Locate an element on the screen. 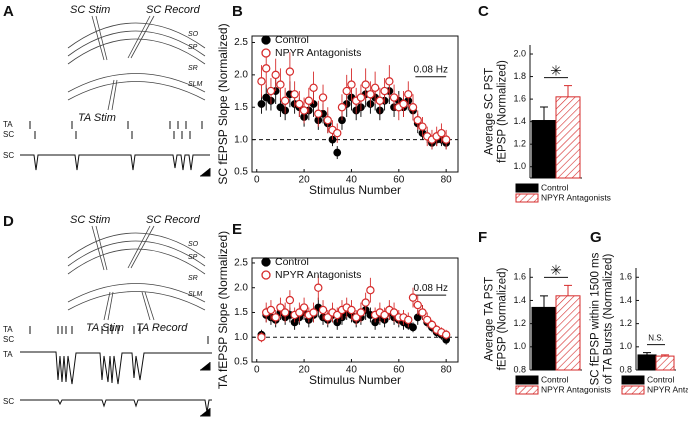 The width and height of the screenshot is (688, 421). legend-marker is located at coordinates (266, 40).